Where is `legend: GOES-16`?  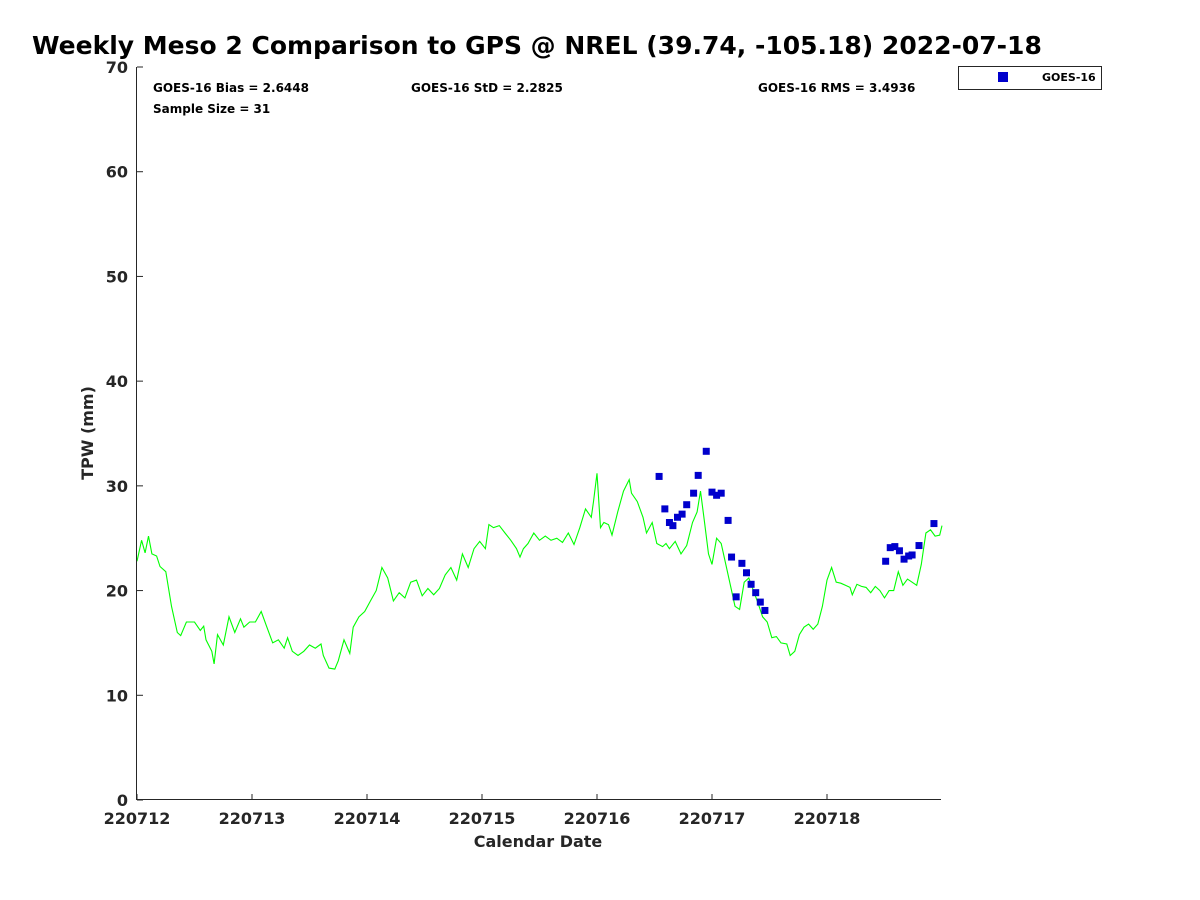
legend: GOES-16 is located at coordinates (1030, 78).